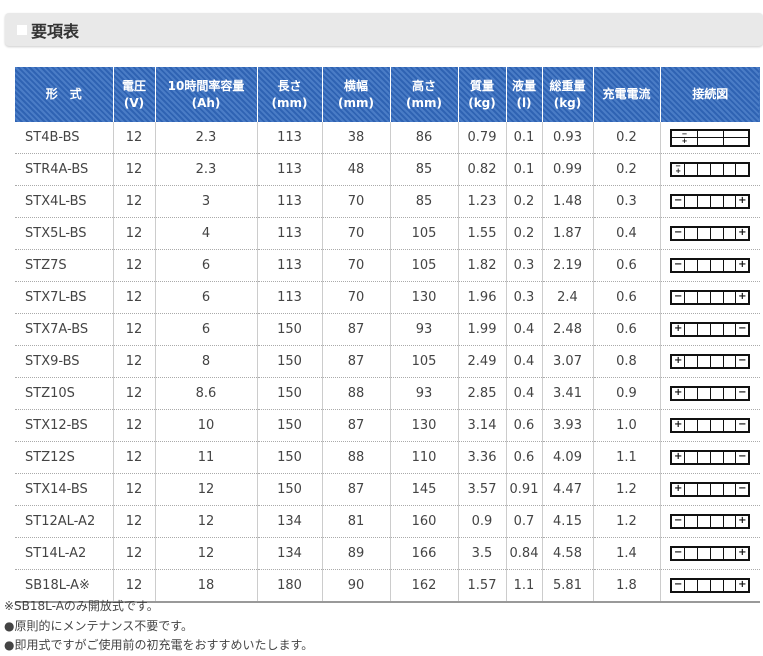  I want to click on section-header: 要項表, so click(384, 29).